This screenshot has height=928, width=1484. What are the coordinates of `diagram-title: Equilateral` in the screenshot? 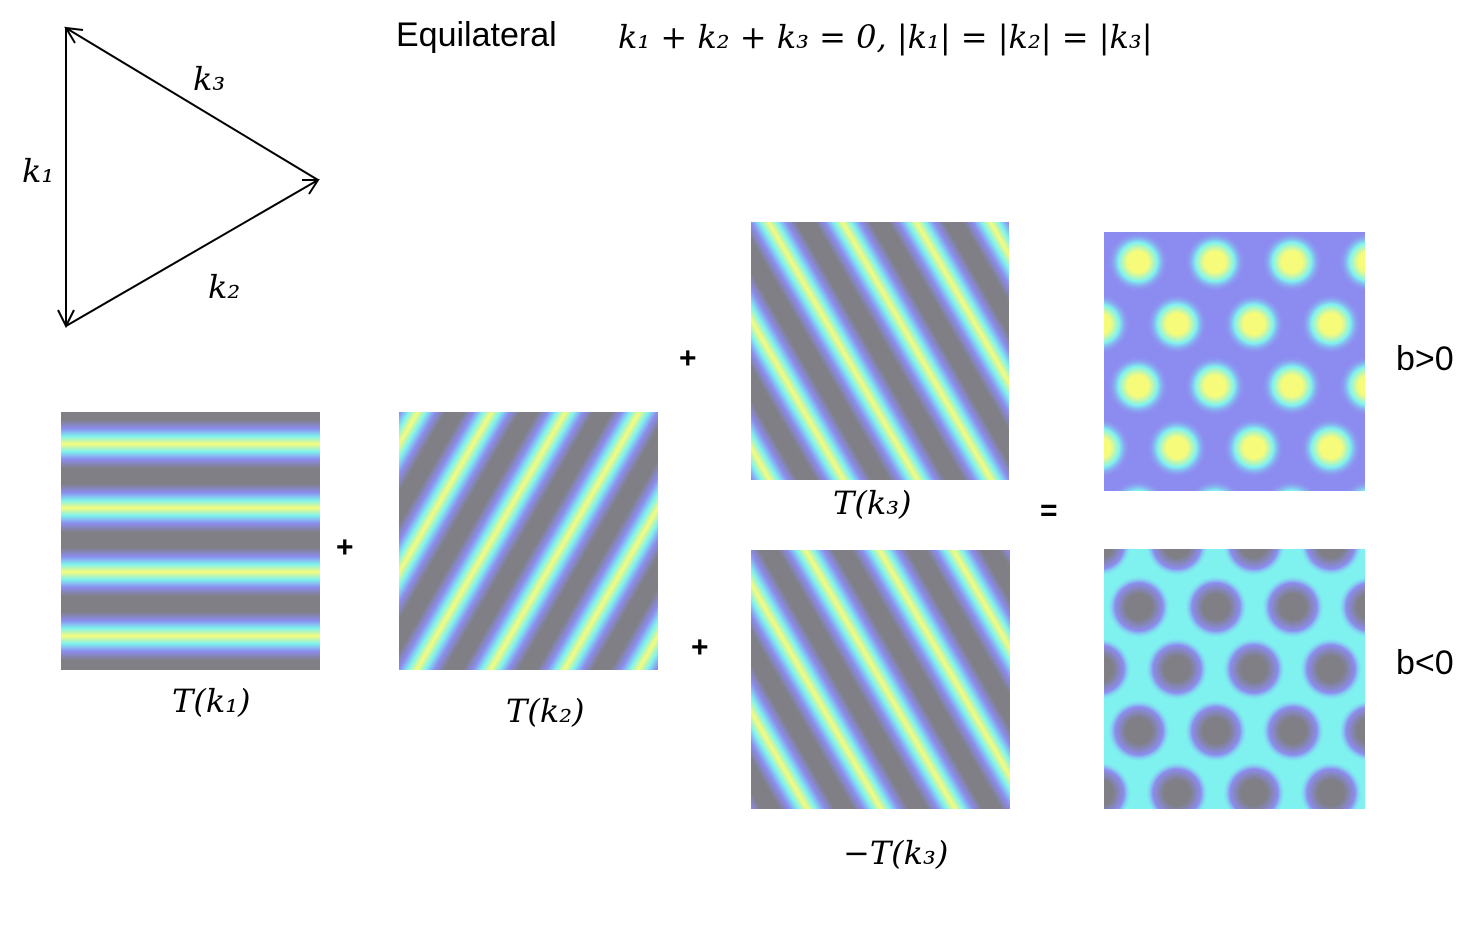 It's located at (476, 35).